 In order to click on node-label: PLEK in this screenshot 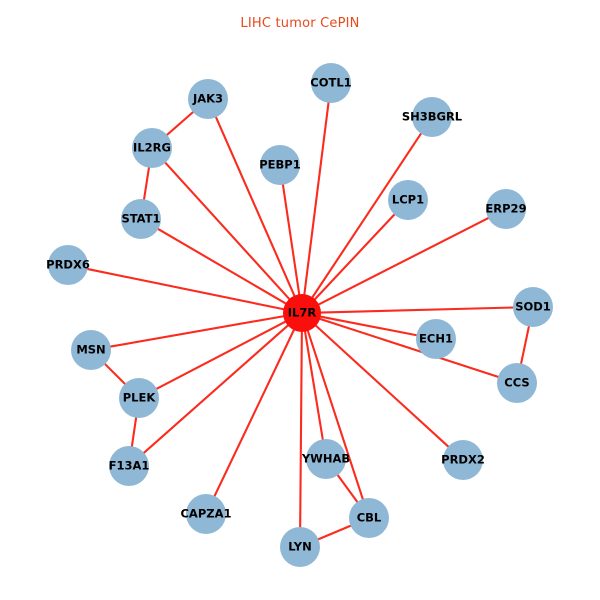, I will do `click(140, 398)`.